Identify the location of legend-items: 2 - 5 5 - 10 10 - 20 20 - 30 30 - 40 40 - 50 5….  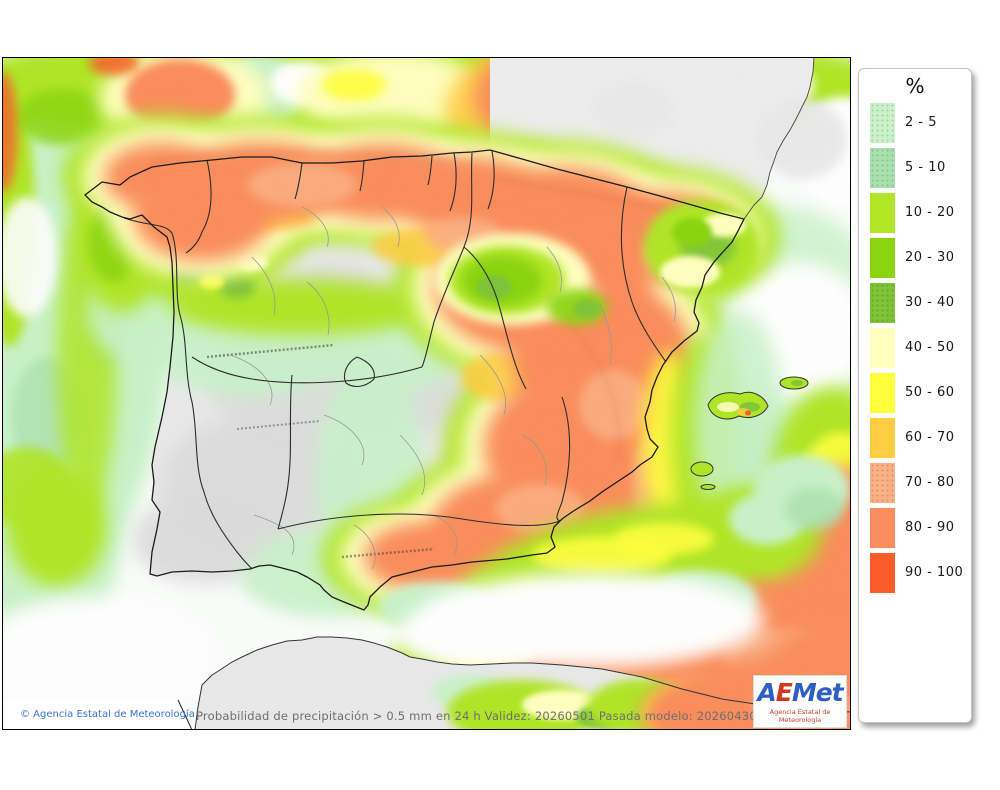
(915, 347).